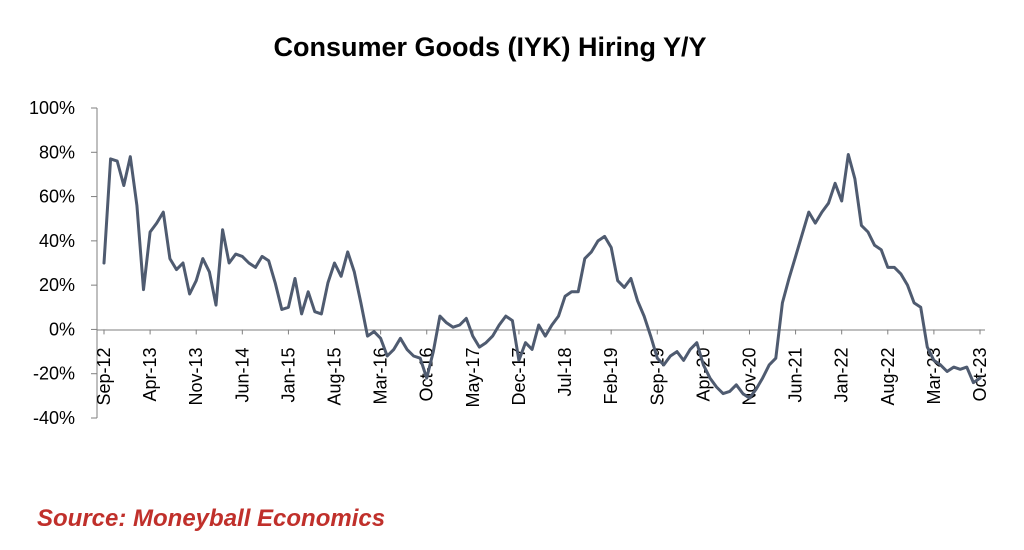 This screenshot has width=1024, height=550. Describe the element at coordinates (381, 375) in the screenshot. I see `x-tick-label: Mar-16` at that location.